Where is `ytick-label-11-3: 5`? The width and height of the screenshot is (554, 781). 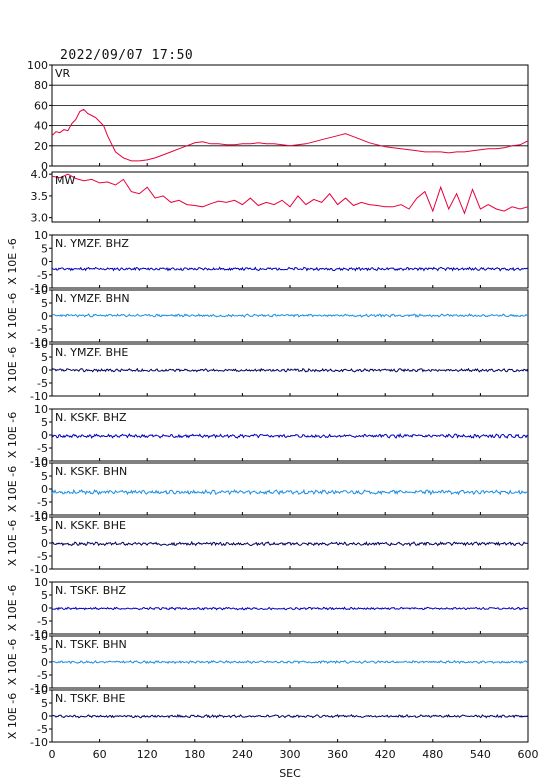
ytick-label-11-3: 5 is located at coordinates (44, 703).